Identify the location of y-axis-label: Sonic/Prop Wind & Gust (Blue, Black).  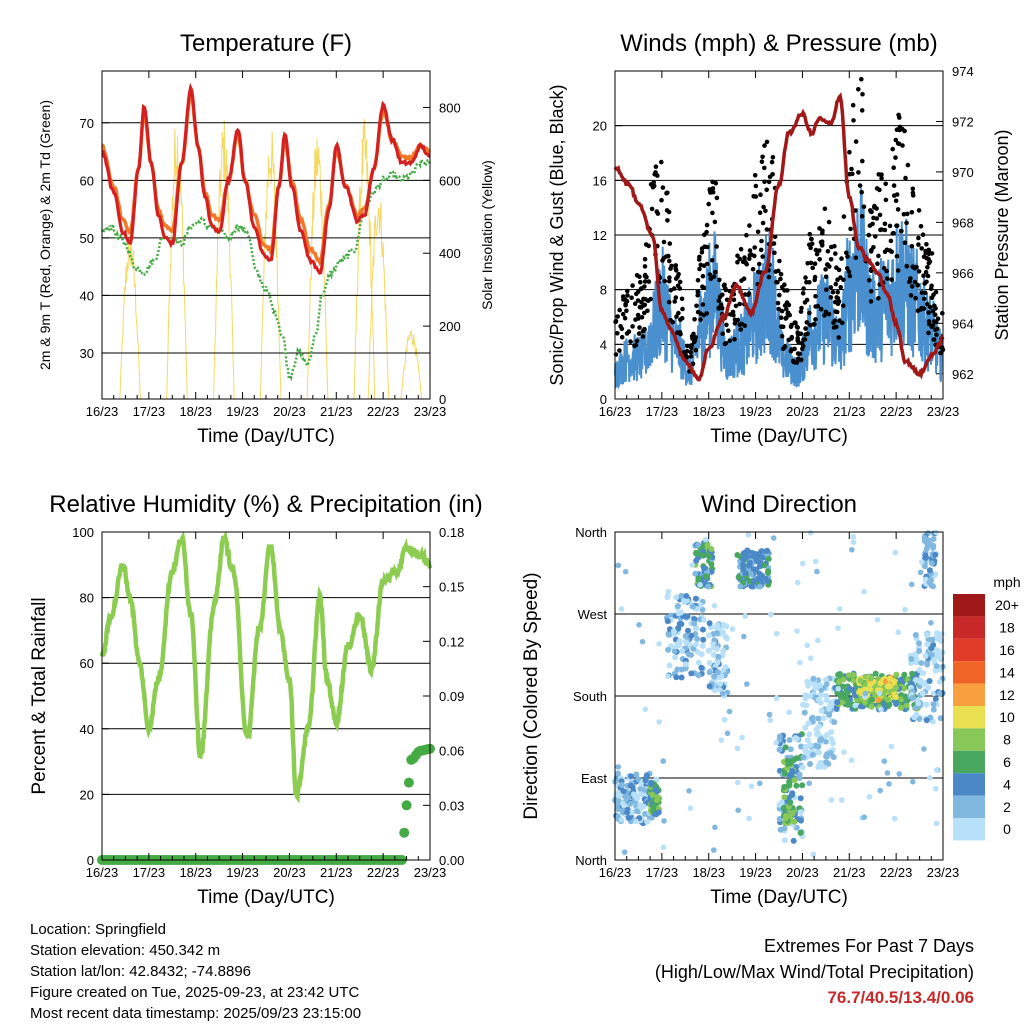
(557, 234).